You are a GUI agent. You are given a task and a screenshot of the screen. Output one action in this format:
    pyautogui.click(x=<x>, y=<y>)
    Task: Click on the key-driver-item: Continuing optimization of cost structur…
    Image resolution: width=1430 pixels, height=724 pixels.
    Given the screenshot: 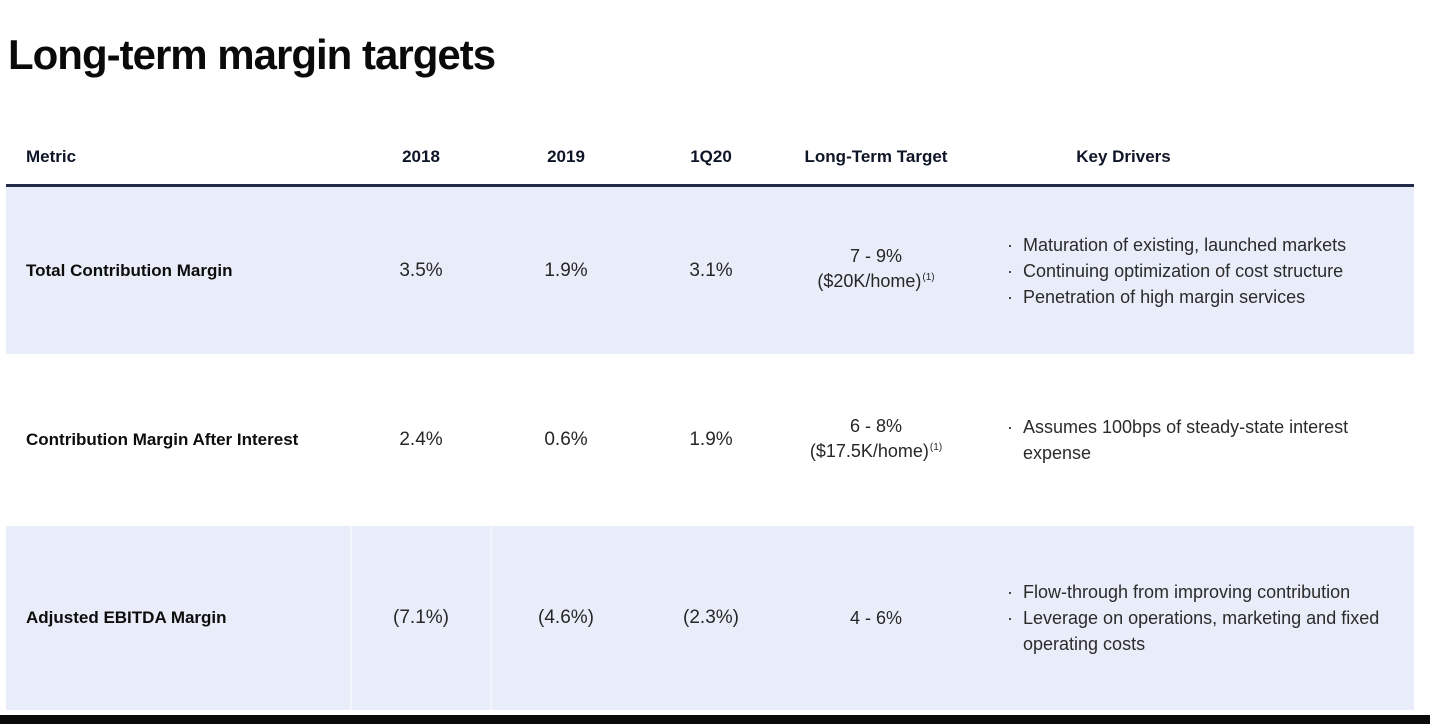 What is the action you would take?
    pyautogui.click(x=1207, y=271)
    